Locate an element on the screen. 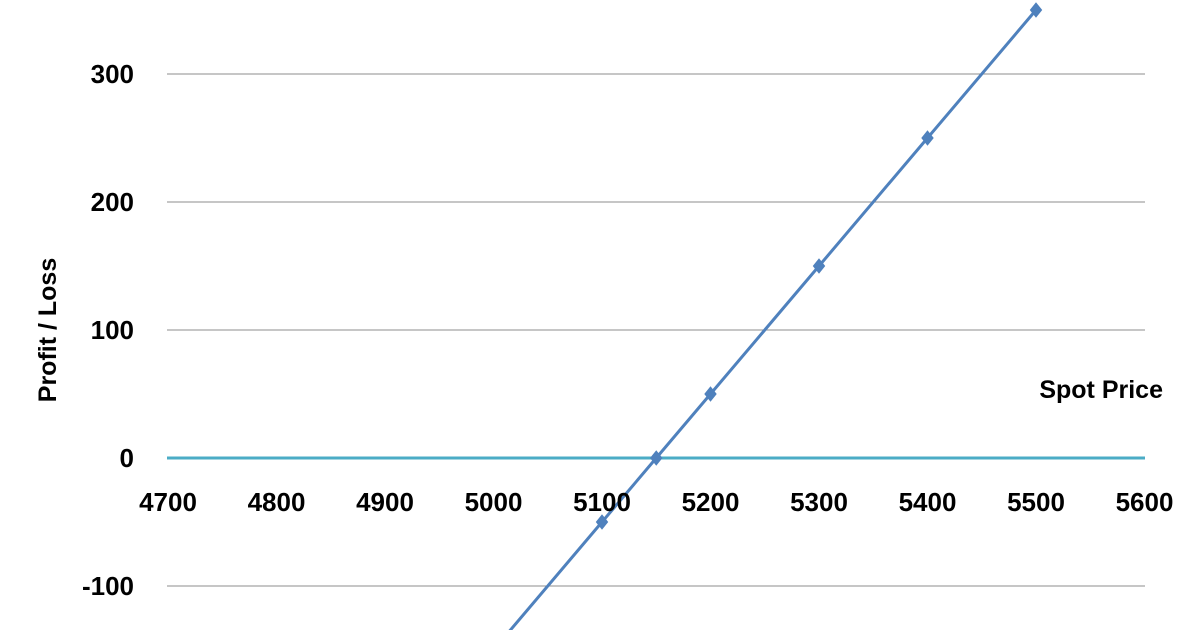 This screenshot has width=1200, height=630. x-tick-label: 5500 is located at coordinates (1036, 502).